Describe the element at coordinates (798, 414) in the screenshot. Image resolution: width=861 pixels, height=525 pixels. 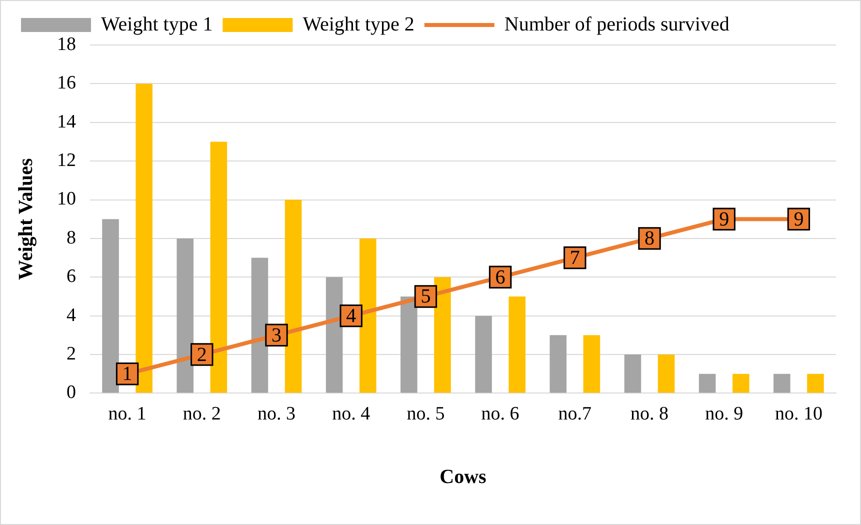
I see `x-tick-label: no. 10` at that location.